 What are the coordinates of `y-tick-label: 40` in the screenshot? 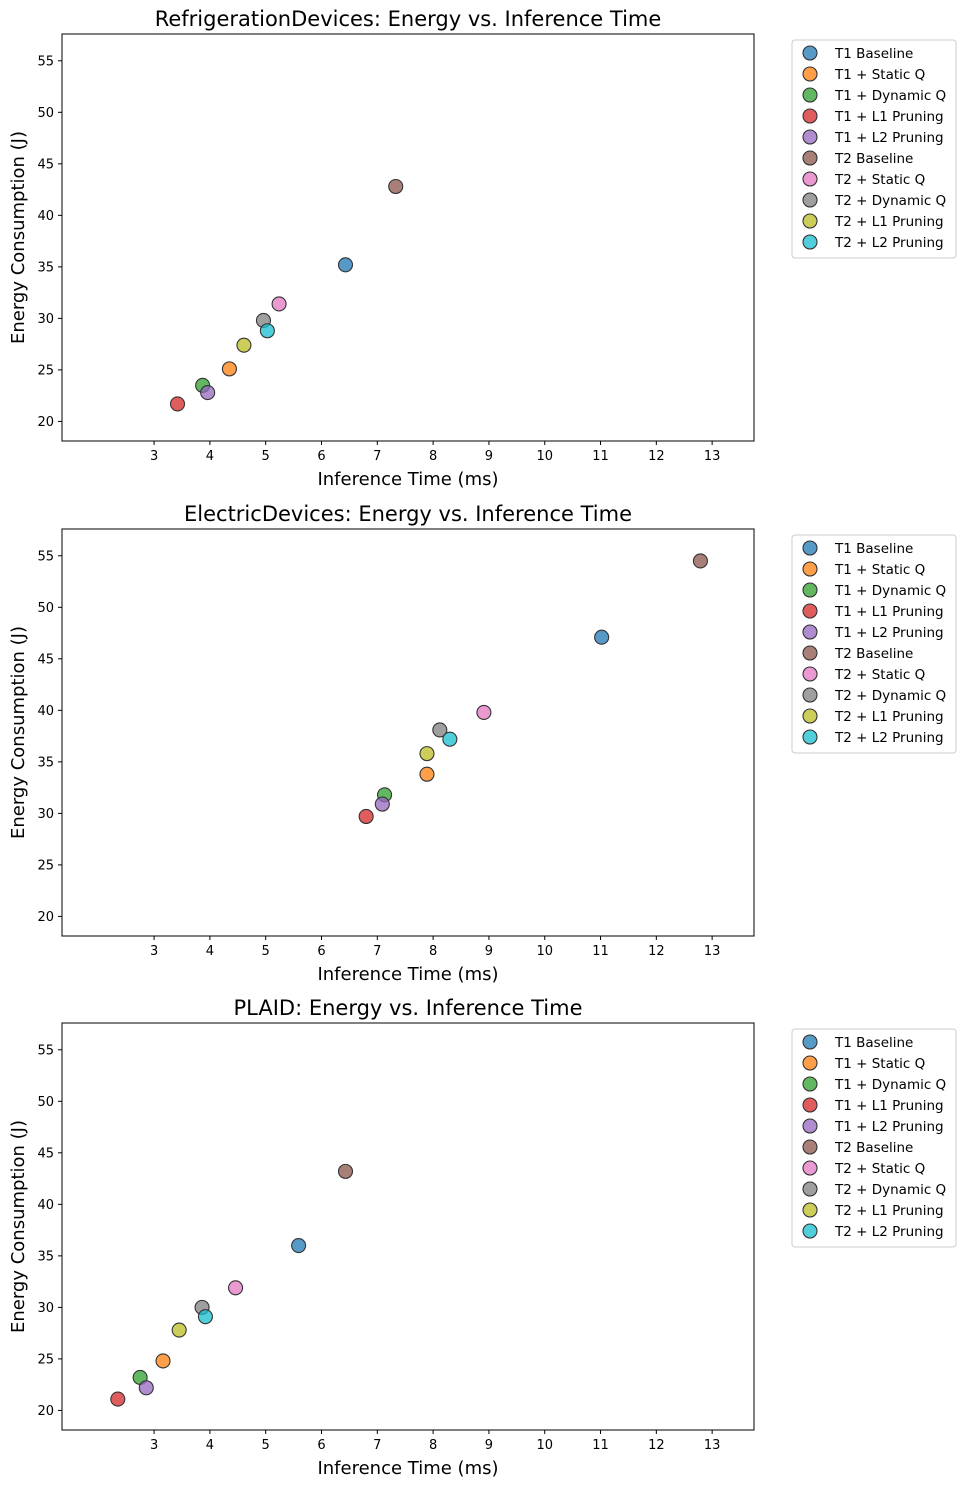 It's located at (45, 216).